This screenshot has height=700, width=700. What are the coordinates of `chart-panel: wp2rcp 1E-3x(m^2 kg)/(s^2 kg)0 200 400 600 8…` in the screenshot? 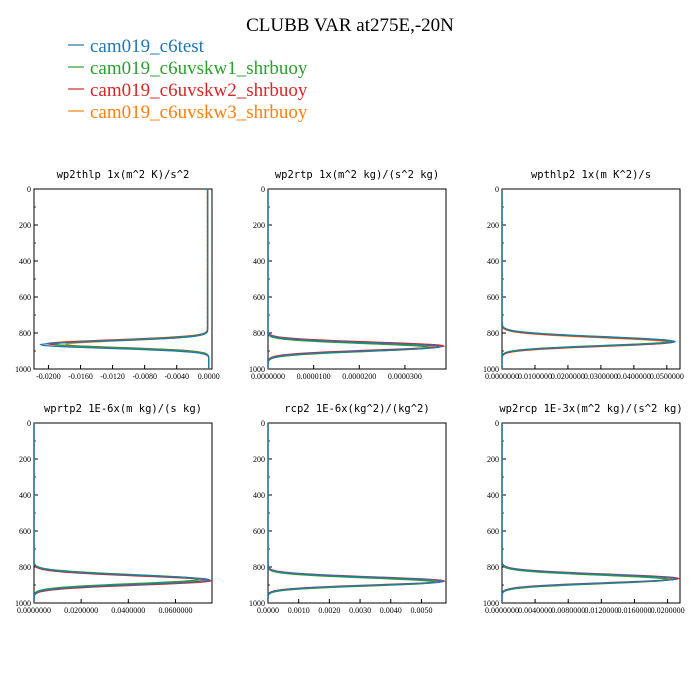 It's located at (584, 509).